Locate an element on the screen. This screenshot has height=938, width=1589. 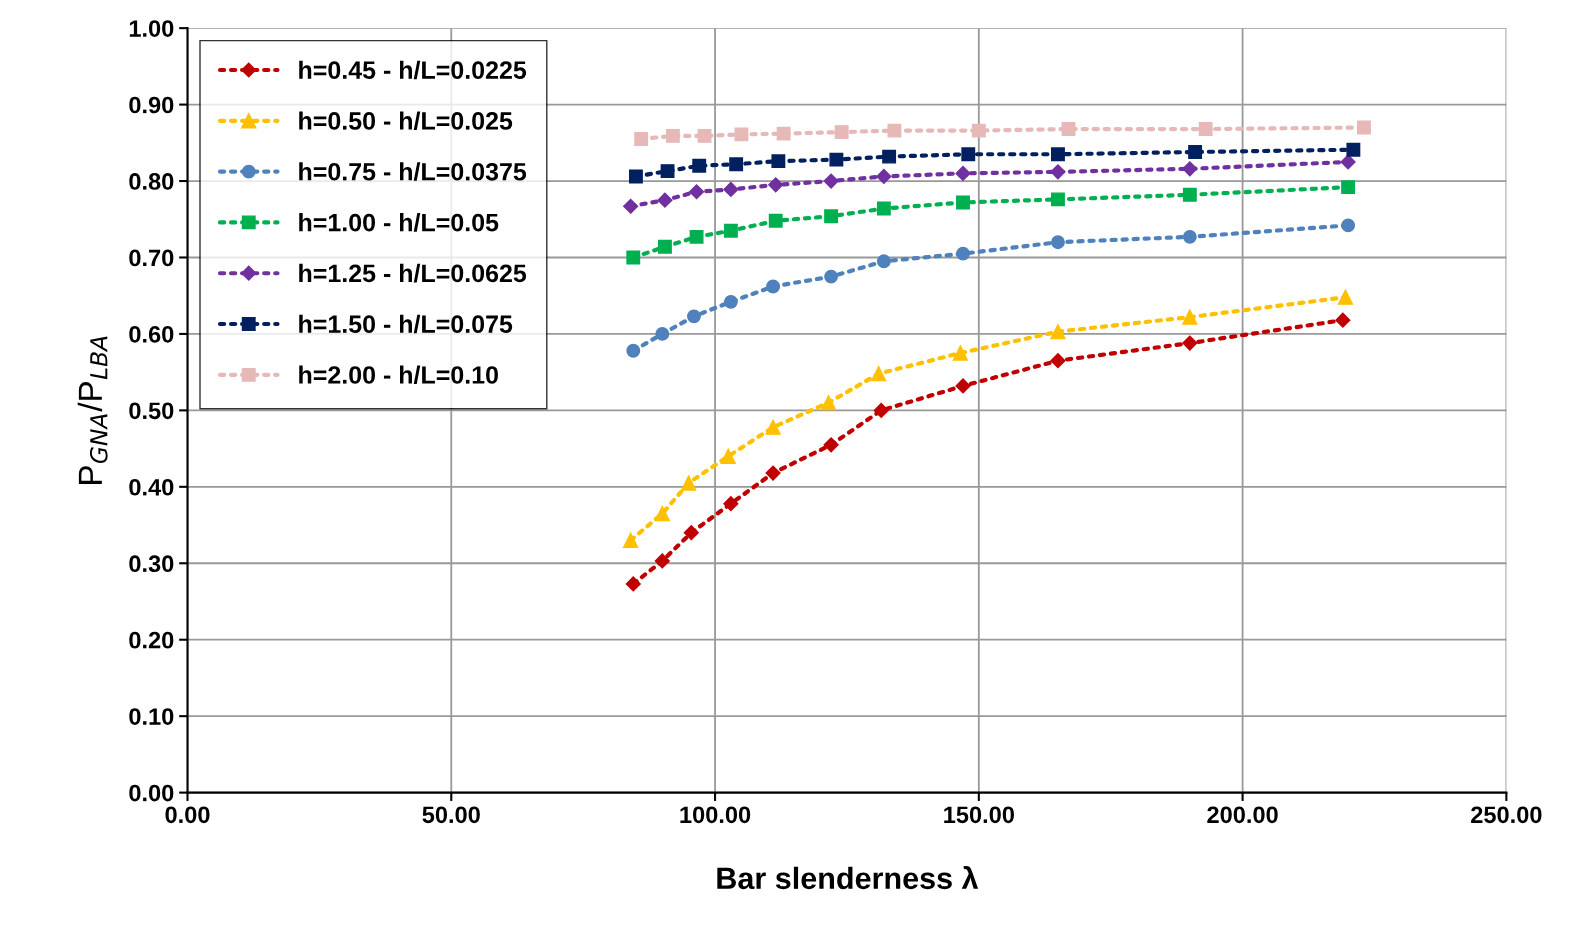
y-axis-title: P$_{GNA}$/P$_{LBA}$ is located at coordinates (92, 410).